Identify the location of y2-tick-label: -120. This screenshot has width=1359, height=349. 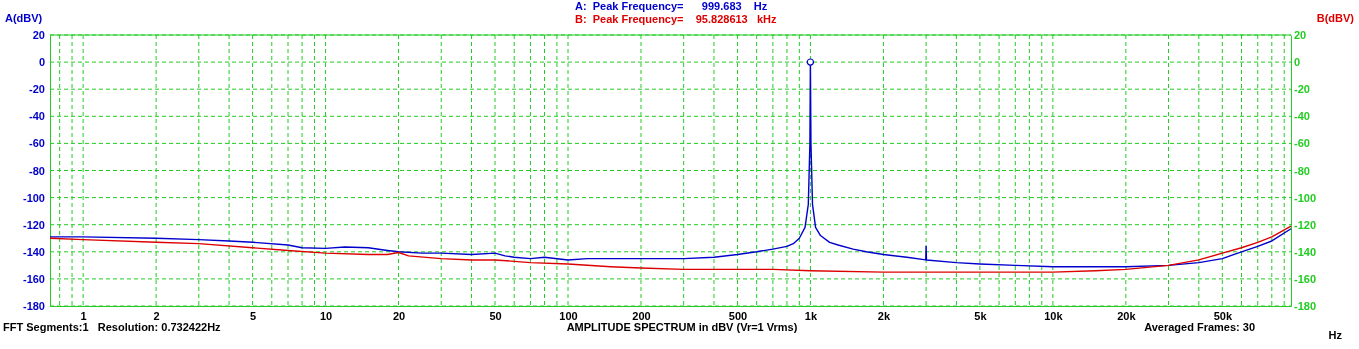
(1305, 224).